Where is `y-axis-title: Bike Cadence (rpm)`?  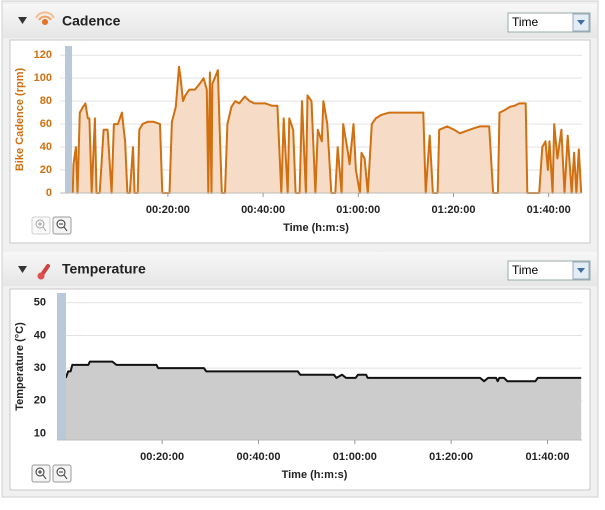 y-axis-title: Bike Cadence (rpm) is located at coordinates (20, 120).